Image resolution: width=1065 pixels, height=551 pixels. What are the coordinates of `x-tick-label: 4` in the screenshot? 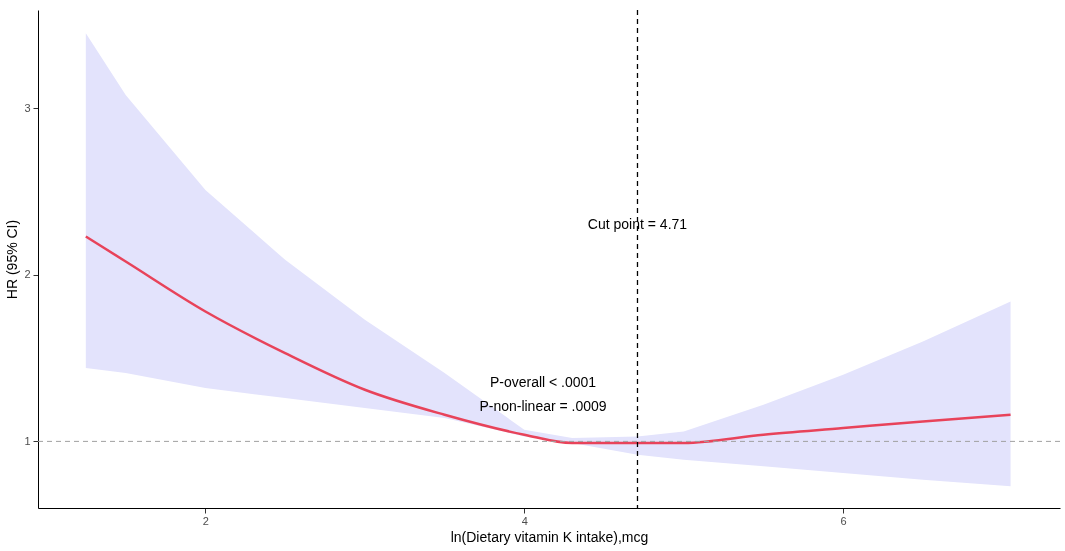 It's located at (524, 520).